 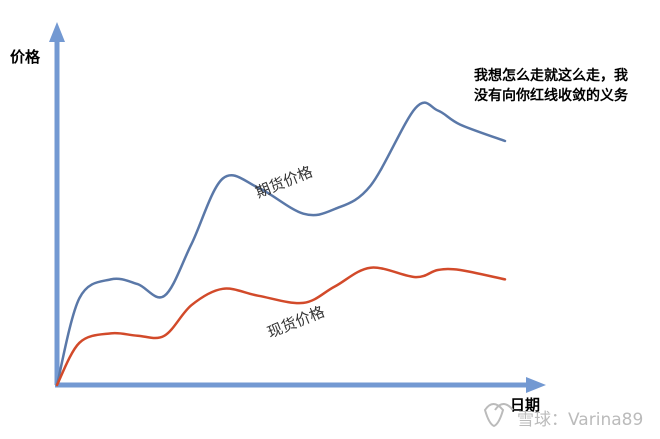 I want to click on y-axis-arrow, so click(x=57, y=32).